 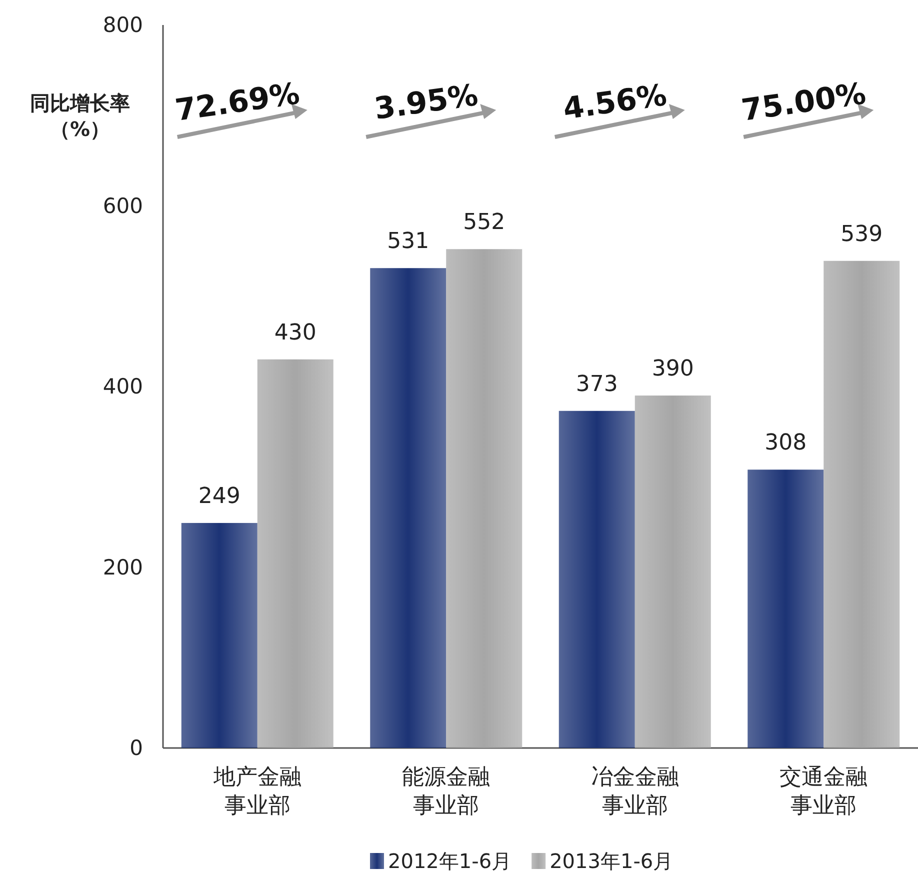 I want to click on x-tick-label: 交通金融事业部, so click(x=824, y=792).